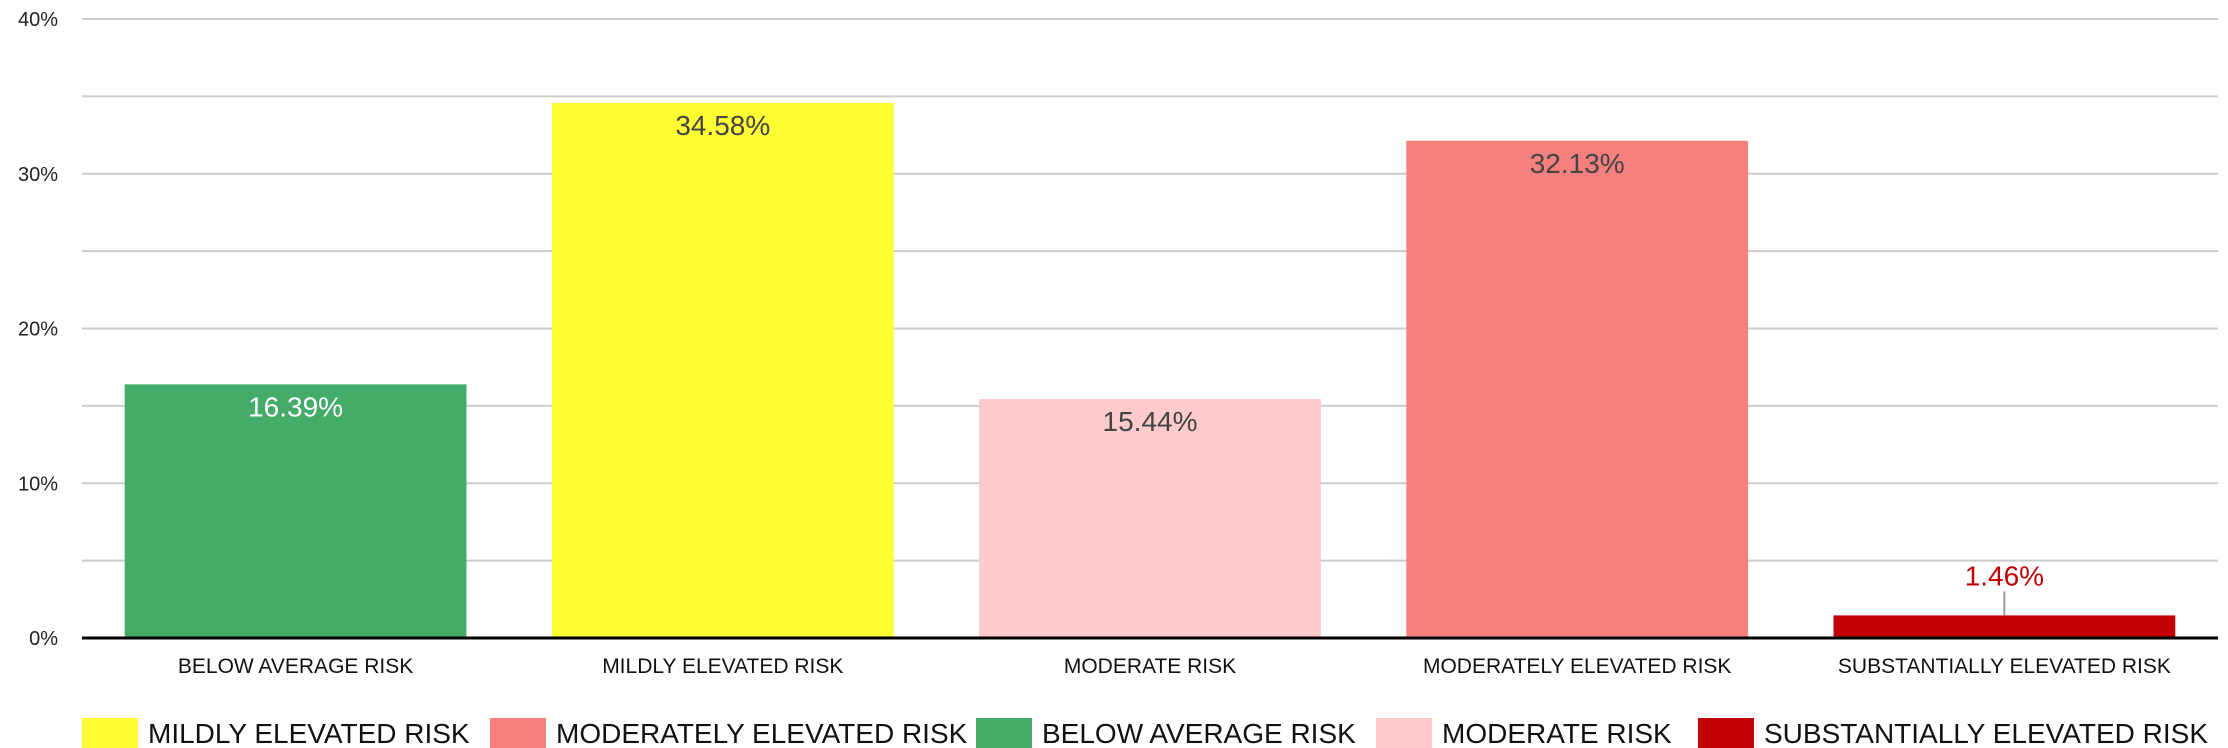 Image resolution: width=2228 pixels, height=748 pixels. What do you see at coordinates (2004, 575) in the screenshot?
I see `data-label: 1.46%` at bounding box center [2004, 575].